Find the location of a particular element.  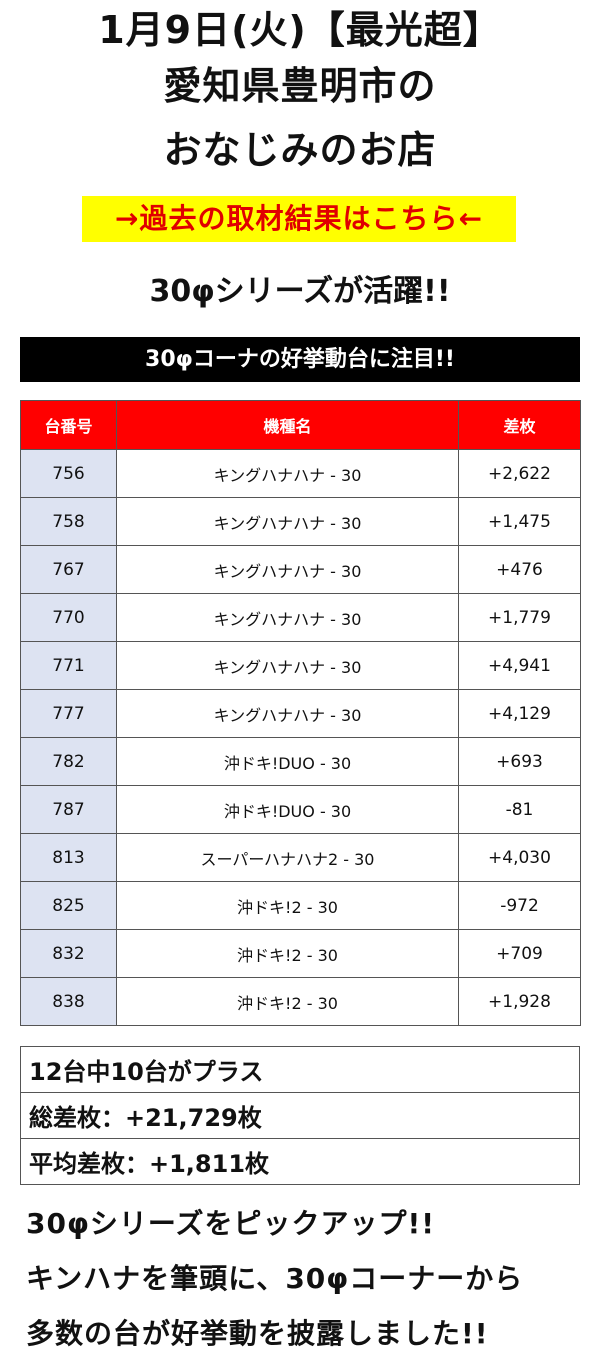

table-row: 777 キングハナハナ - 30 +4,129 is located at coordinates (300, 713).